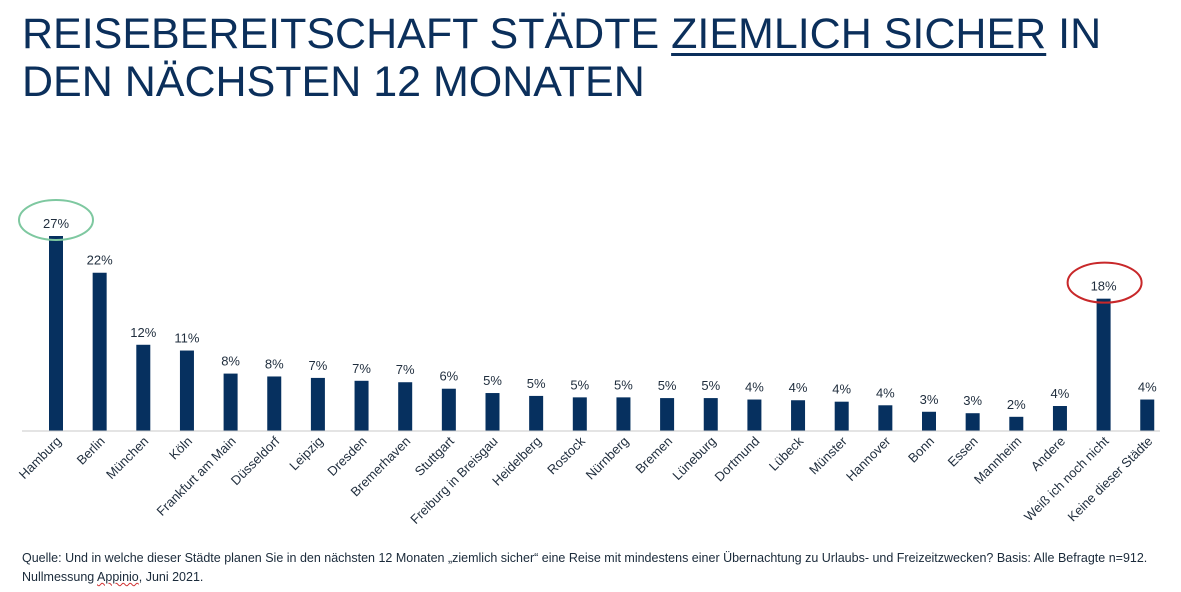 The image size is (1181, 592). I want to click on title-part-2: IN DEN NÄCHSTEN 12 MONATEN, so click(562, 58).